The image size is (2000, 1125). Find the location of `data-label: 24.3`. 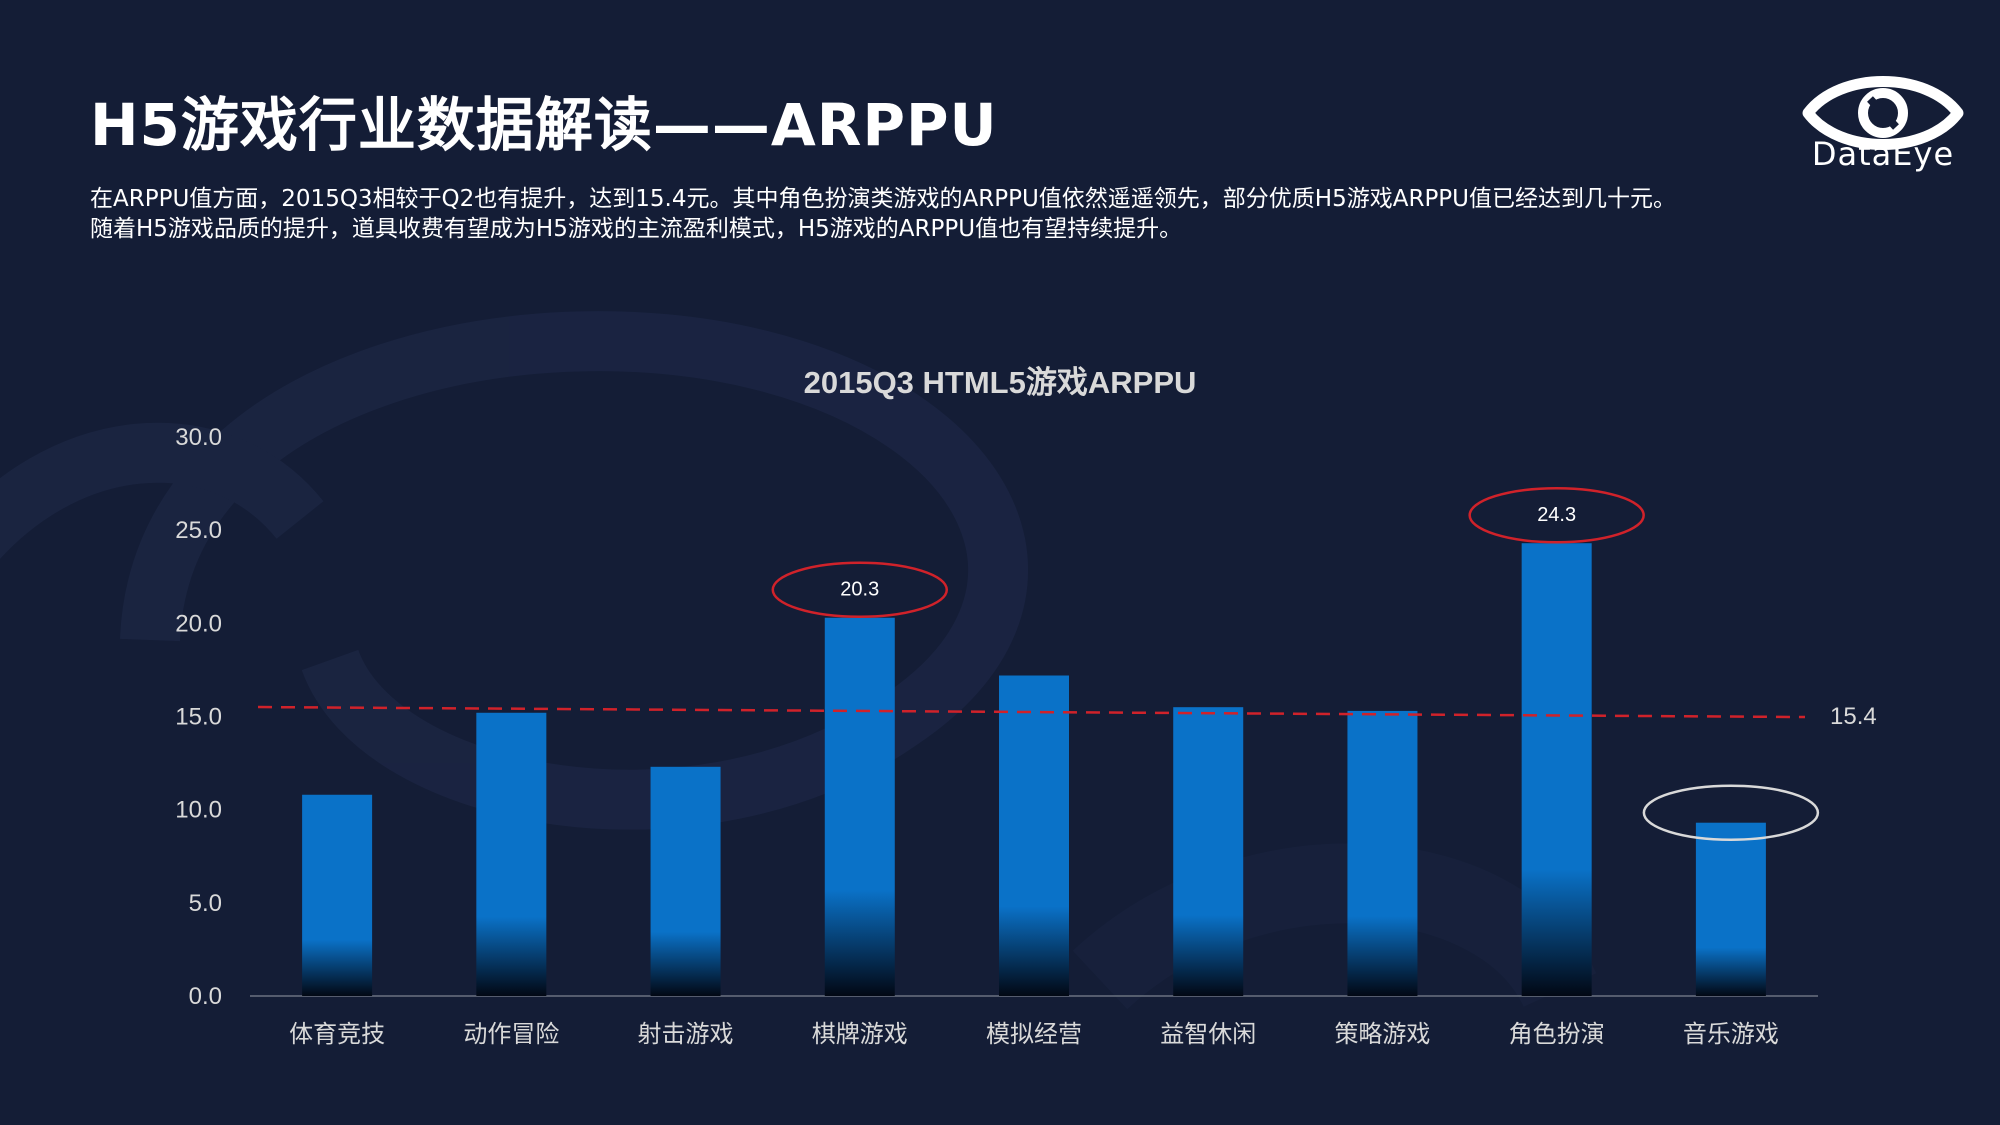

data-label: 24.3 is located at coordinates (1556, 515).